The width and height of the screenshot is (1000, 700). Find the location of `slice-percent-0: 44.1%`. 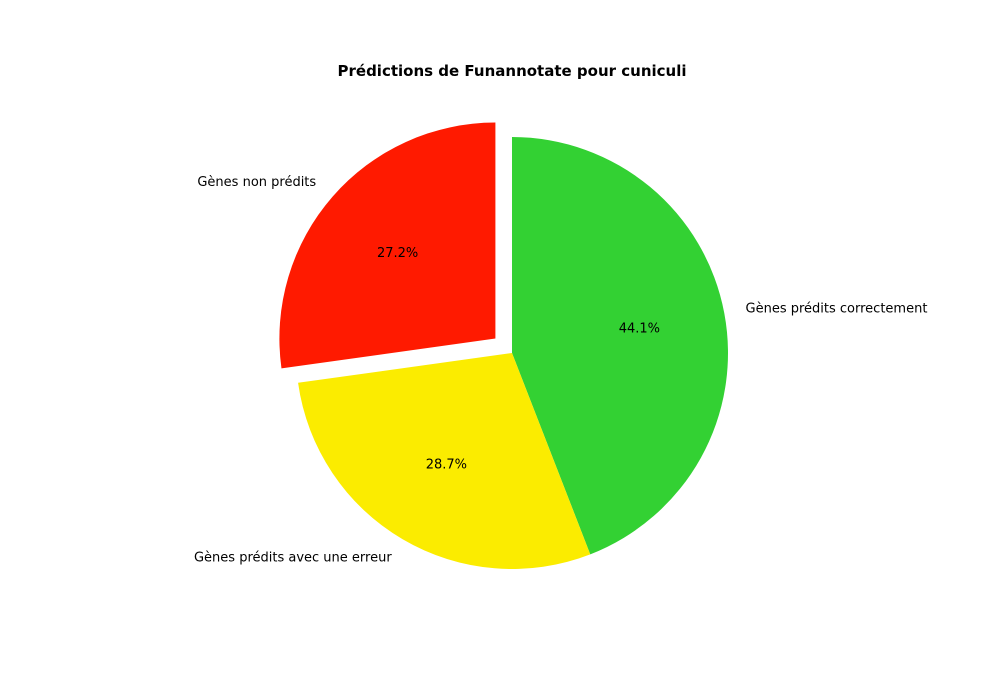

slice-percent-0: 44.1% is located at coordinates (639, 329).